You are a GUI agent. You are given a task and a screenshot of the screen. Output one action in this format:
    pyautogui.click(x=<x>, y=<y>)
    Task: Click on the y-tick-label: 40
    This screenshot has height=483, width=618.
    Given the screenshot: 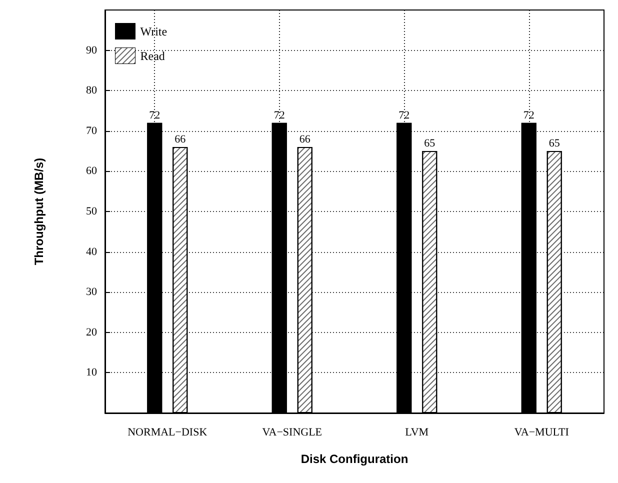 What is the action you would take?
    pyautogui.click(x=92, y=252)
    